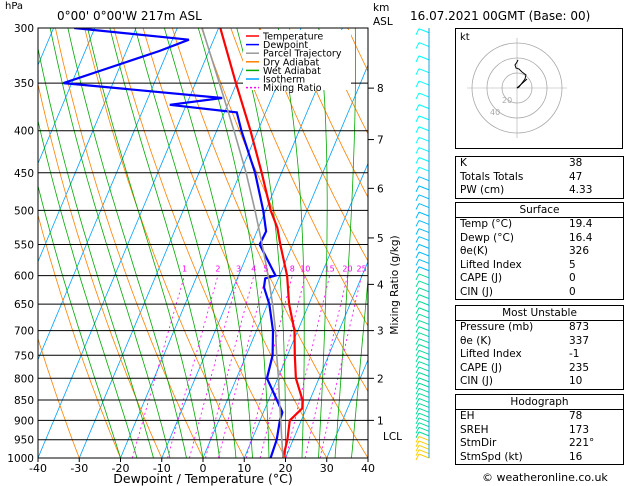 This screenshot has width=629, height=486. Describe the element at coordinates (576, 416) in the screenshot. I see `row-value: 78` at that location.